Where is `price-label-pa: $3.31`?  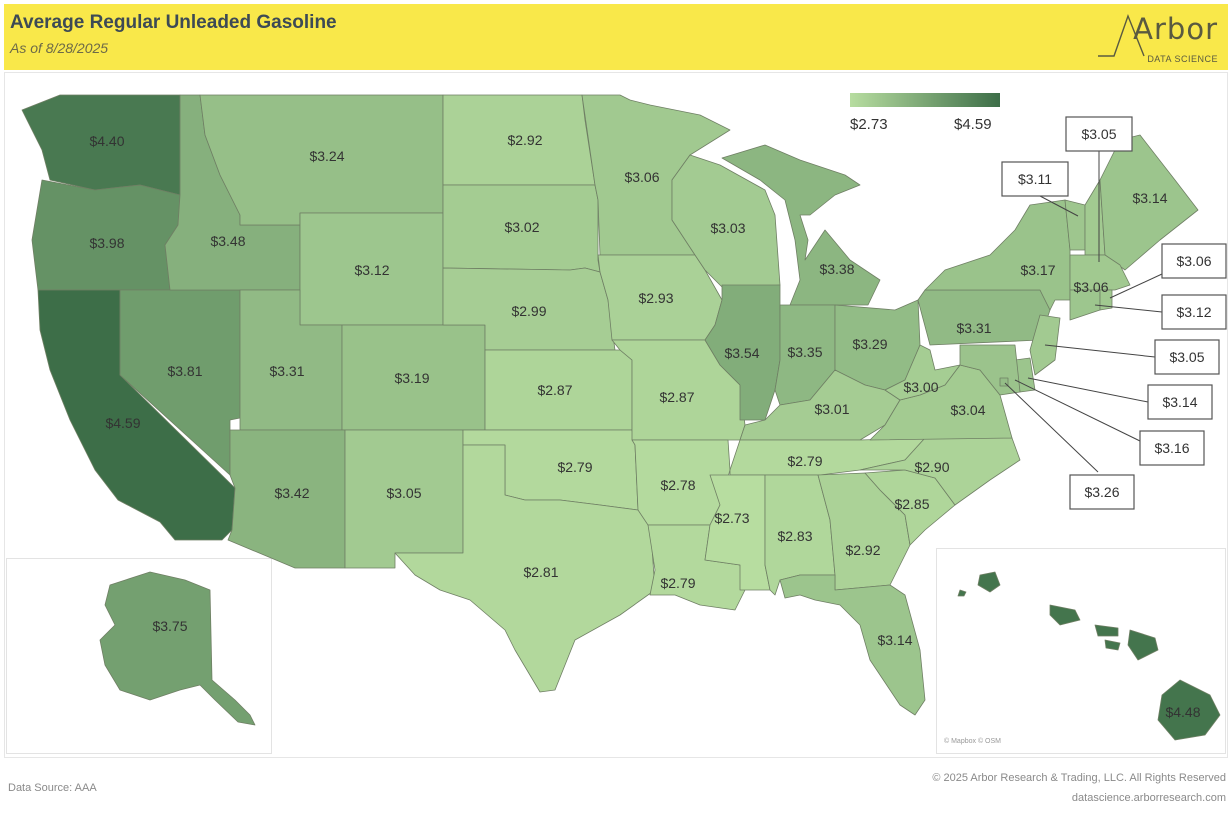 price-label-pa: $3.31 is located at coordinates (973, 328).